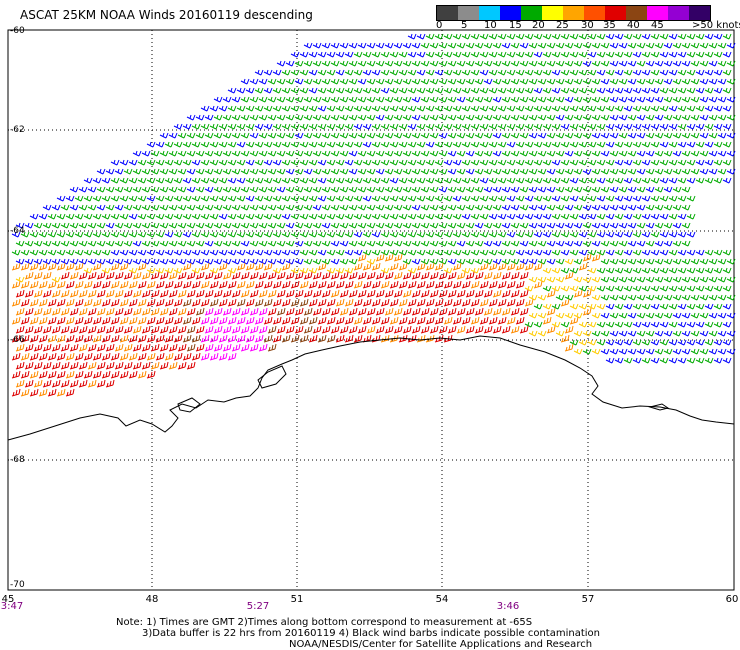 The image size is (740, 650). Describe the element at coordinates (609, 25) in the screenshot. I see `legend-label: 35` at that location.